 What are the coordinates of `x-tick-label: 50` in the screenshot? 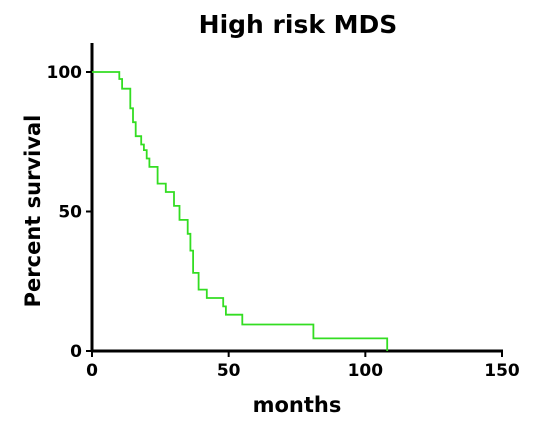 It's located at (229, 371).